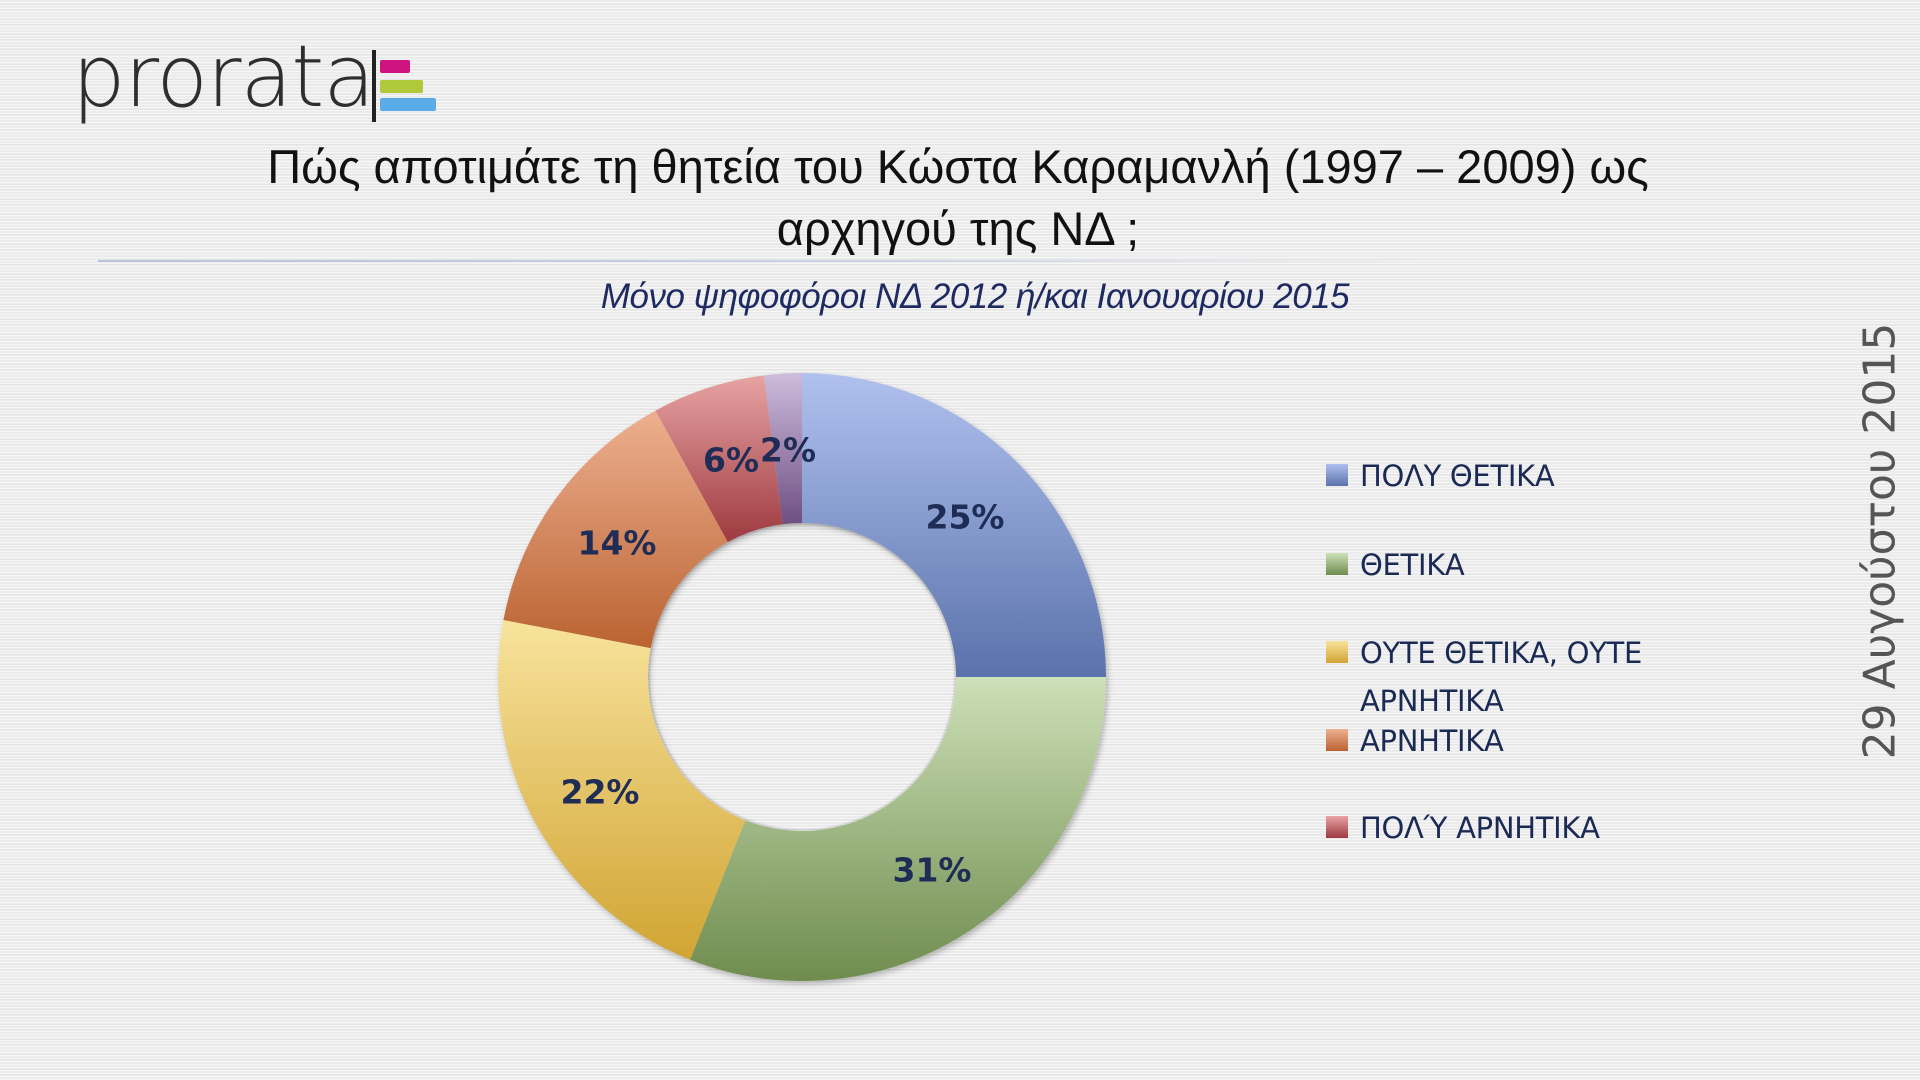  I want to click on data-label-thetika: 31%, so click(932, 870).